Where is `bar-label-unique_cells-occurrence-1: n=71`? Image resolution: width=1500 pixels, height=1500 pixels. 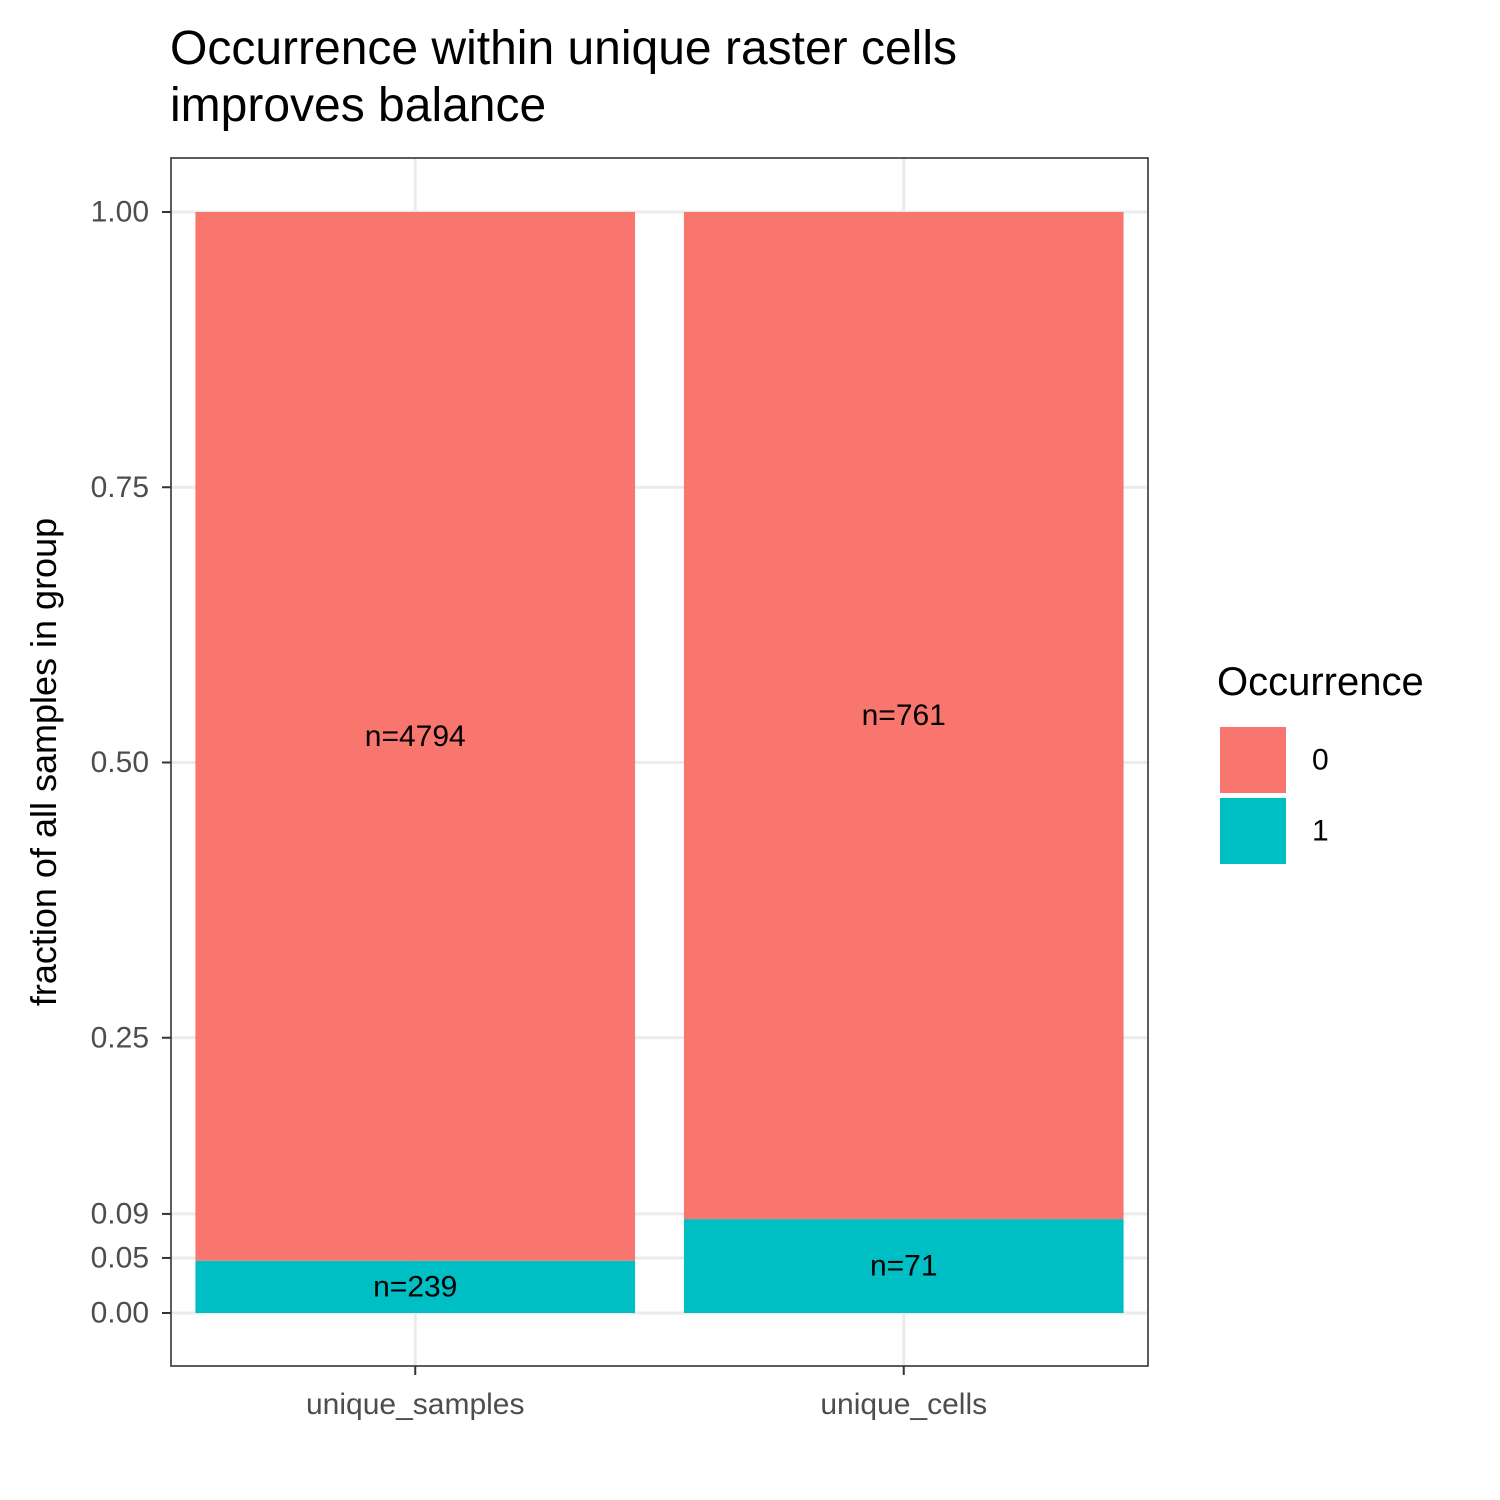 bar-label-unique_cells-occurrence-1: n=71 is located at coordinates (904, 1266).